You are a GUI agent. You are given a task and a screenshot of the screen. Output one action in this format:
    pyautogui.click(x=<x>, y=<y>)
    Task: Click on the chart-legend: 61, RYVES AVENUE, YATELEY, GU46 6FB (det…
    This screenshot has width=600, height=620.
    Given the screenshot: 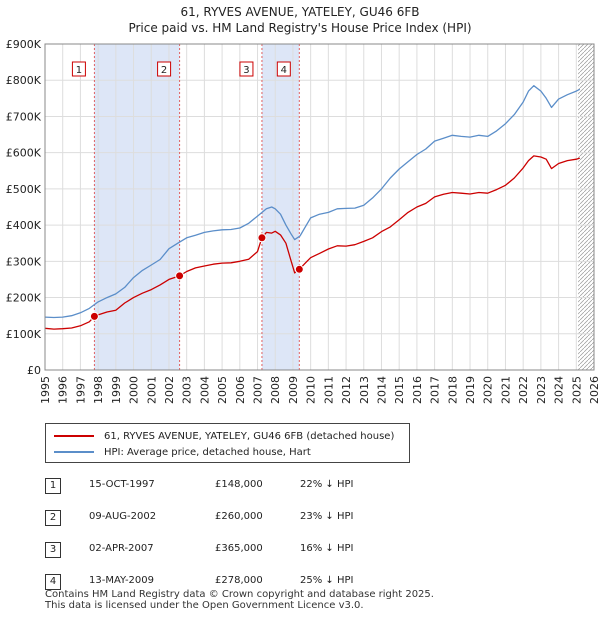 What is the action you would take?
    pyautogui.click(x=227, y=443)
    